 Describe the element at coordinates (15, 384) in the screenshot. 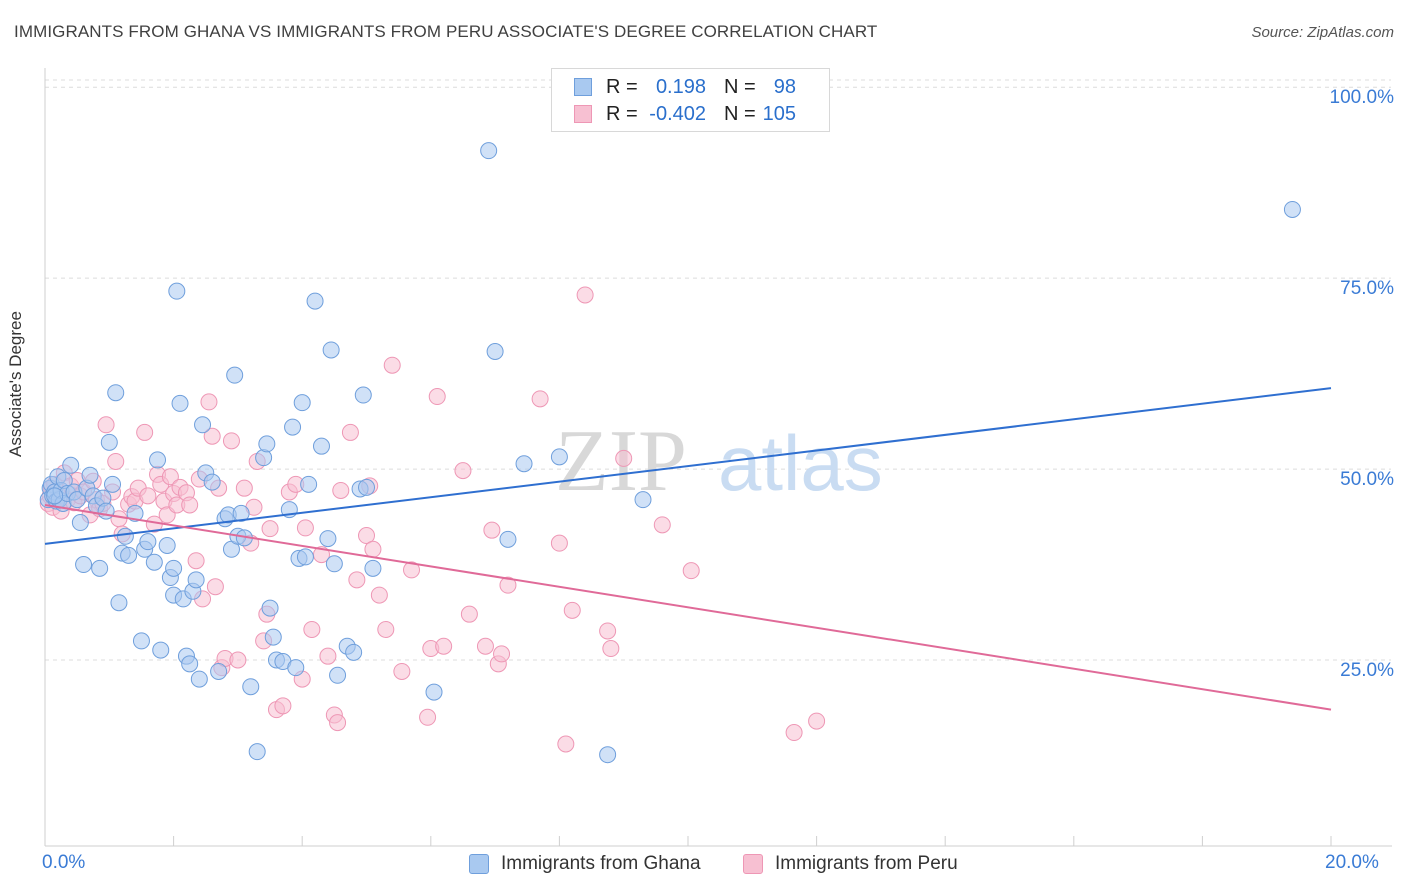

I see `y-axis-label: Associate's Degree` at that location.